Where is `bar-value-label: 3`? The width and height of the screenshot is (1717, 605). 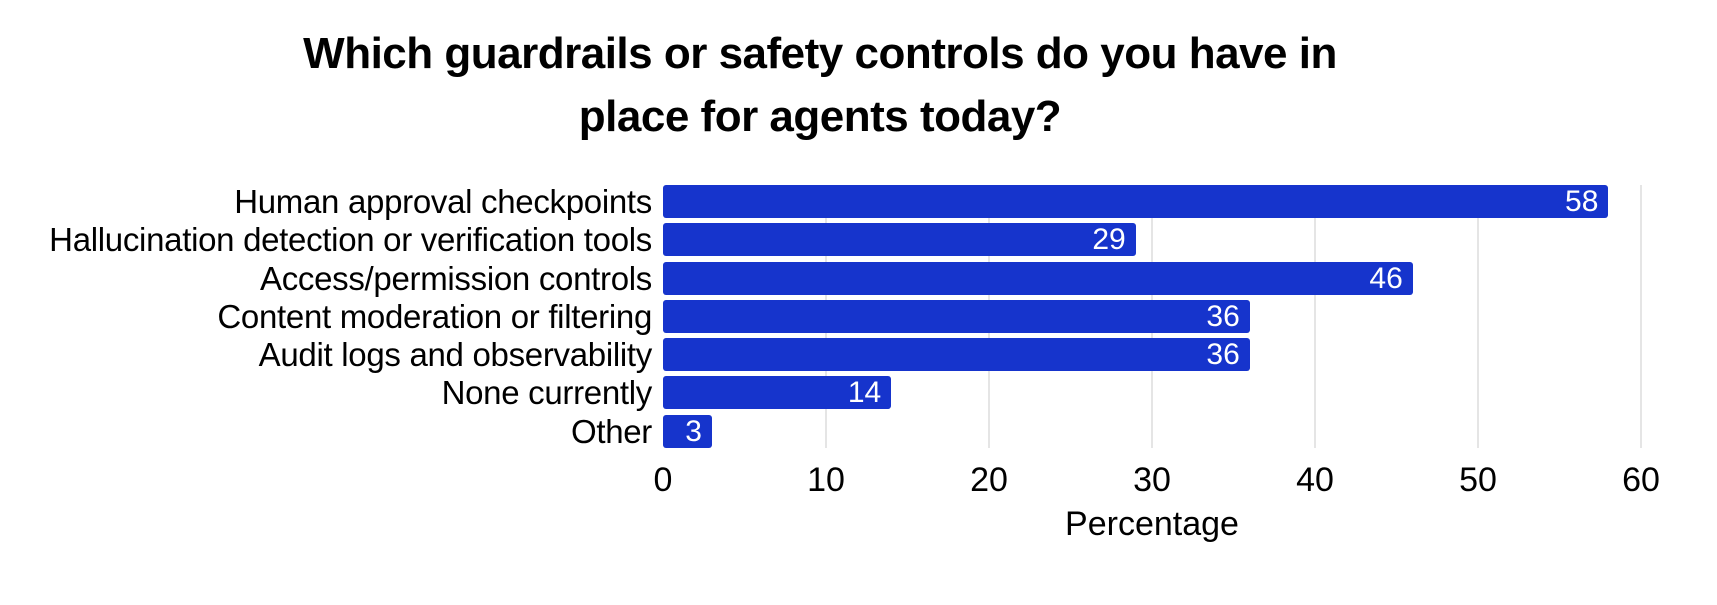 bar-value-label: 3 is located at coordinates (693, 431).